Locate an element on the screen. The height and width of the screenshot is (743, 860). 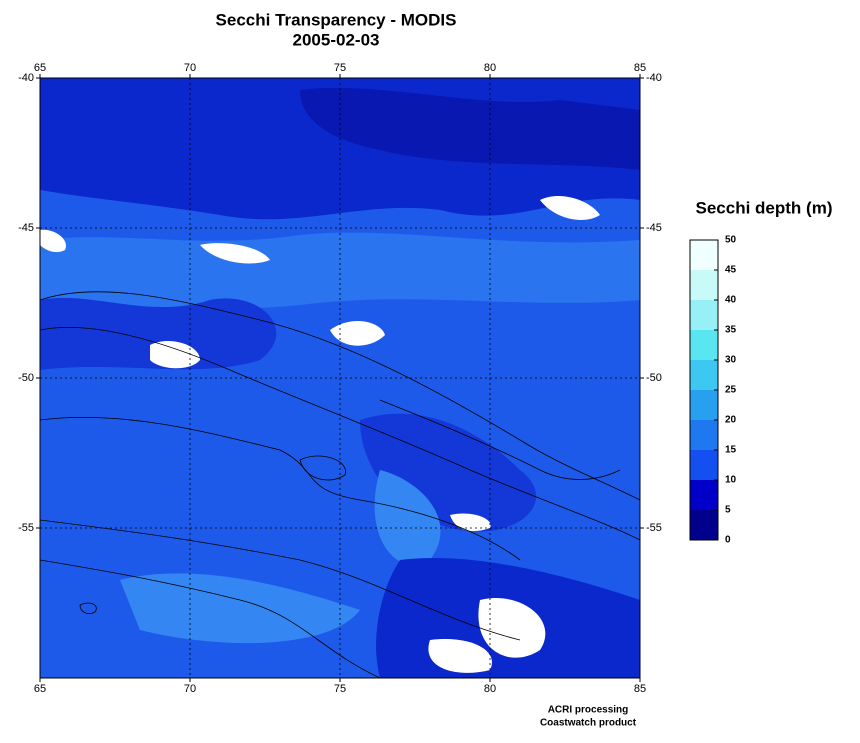
title: Secchi Transparency - MODIS is located at coordinates (336, 19).